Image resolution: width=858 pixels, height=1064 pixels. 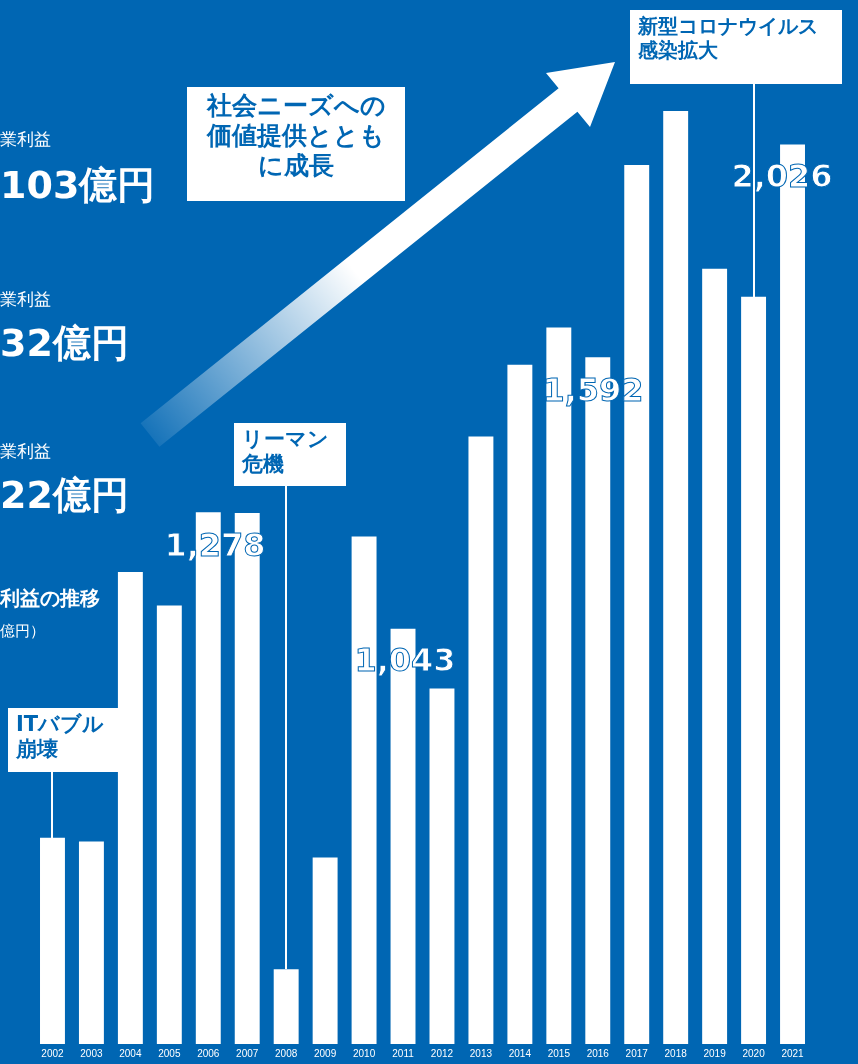 What do you see at coordinates (520, 1053) in the screenshot?
I see `x-tick-label: 2014` at bounding box center [520, 1053].